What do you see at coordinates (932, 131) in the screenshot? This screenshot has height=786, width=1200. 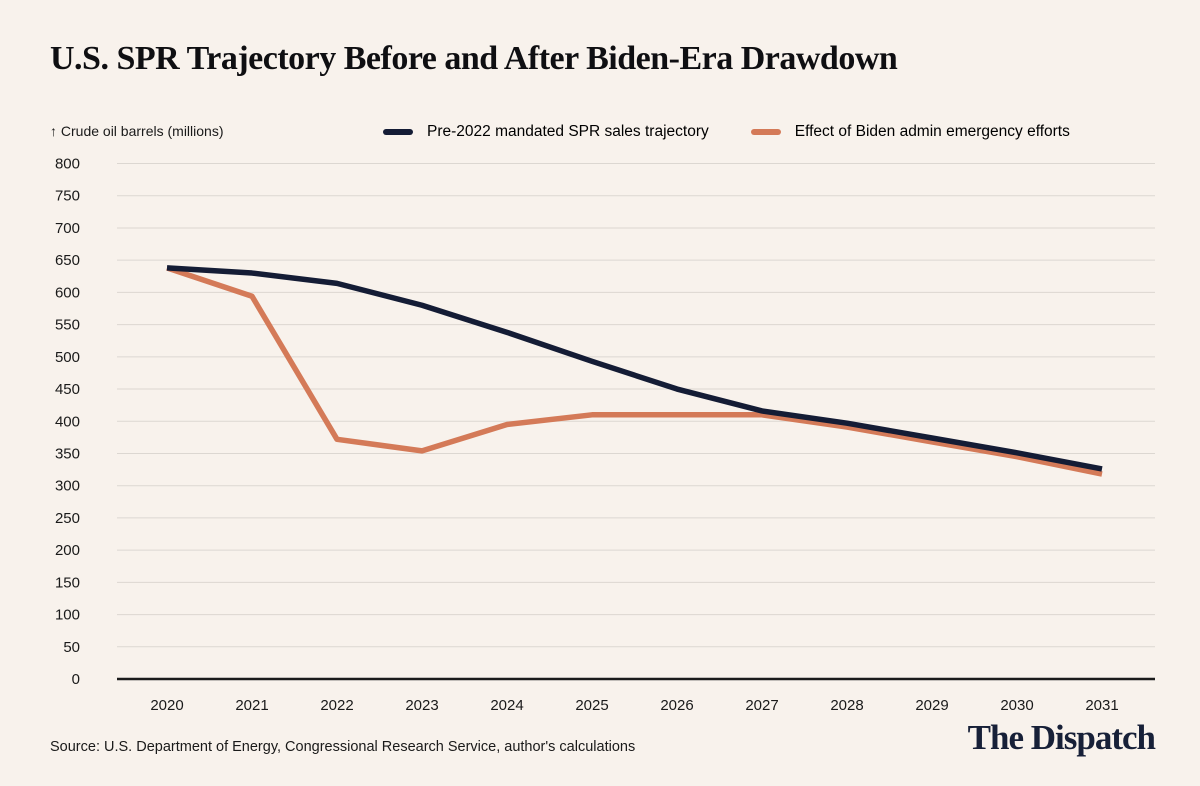 I see `legend-label: Effect of Biden admin emergency efforts` at bounding box center [932, 131].